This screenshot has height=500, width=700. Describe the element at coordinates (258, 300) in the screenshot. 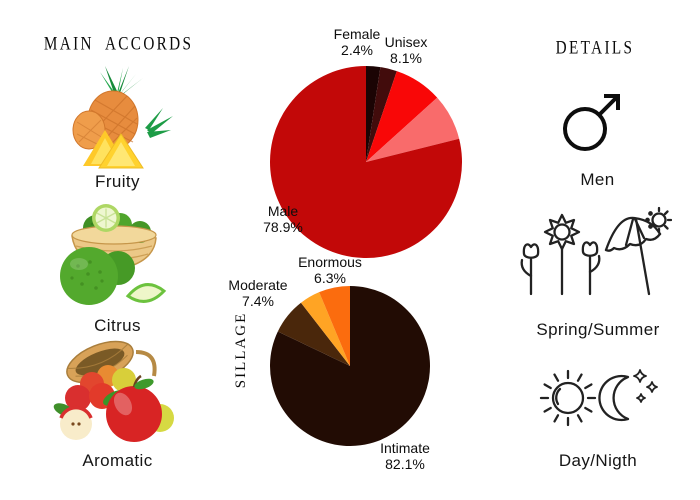

I see `slice-percent: 7.4%` at that location.